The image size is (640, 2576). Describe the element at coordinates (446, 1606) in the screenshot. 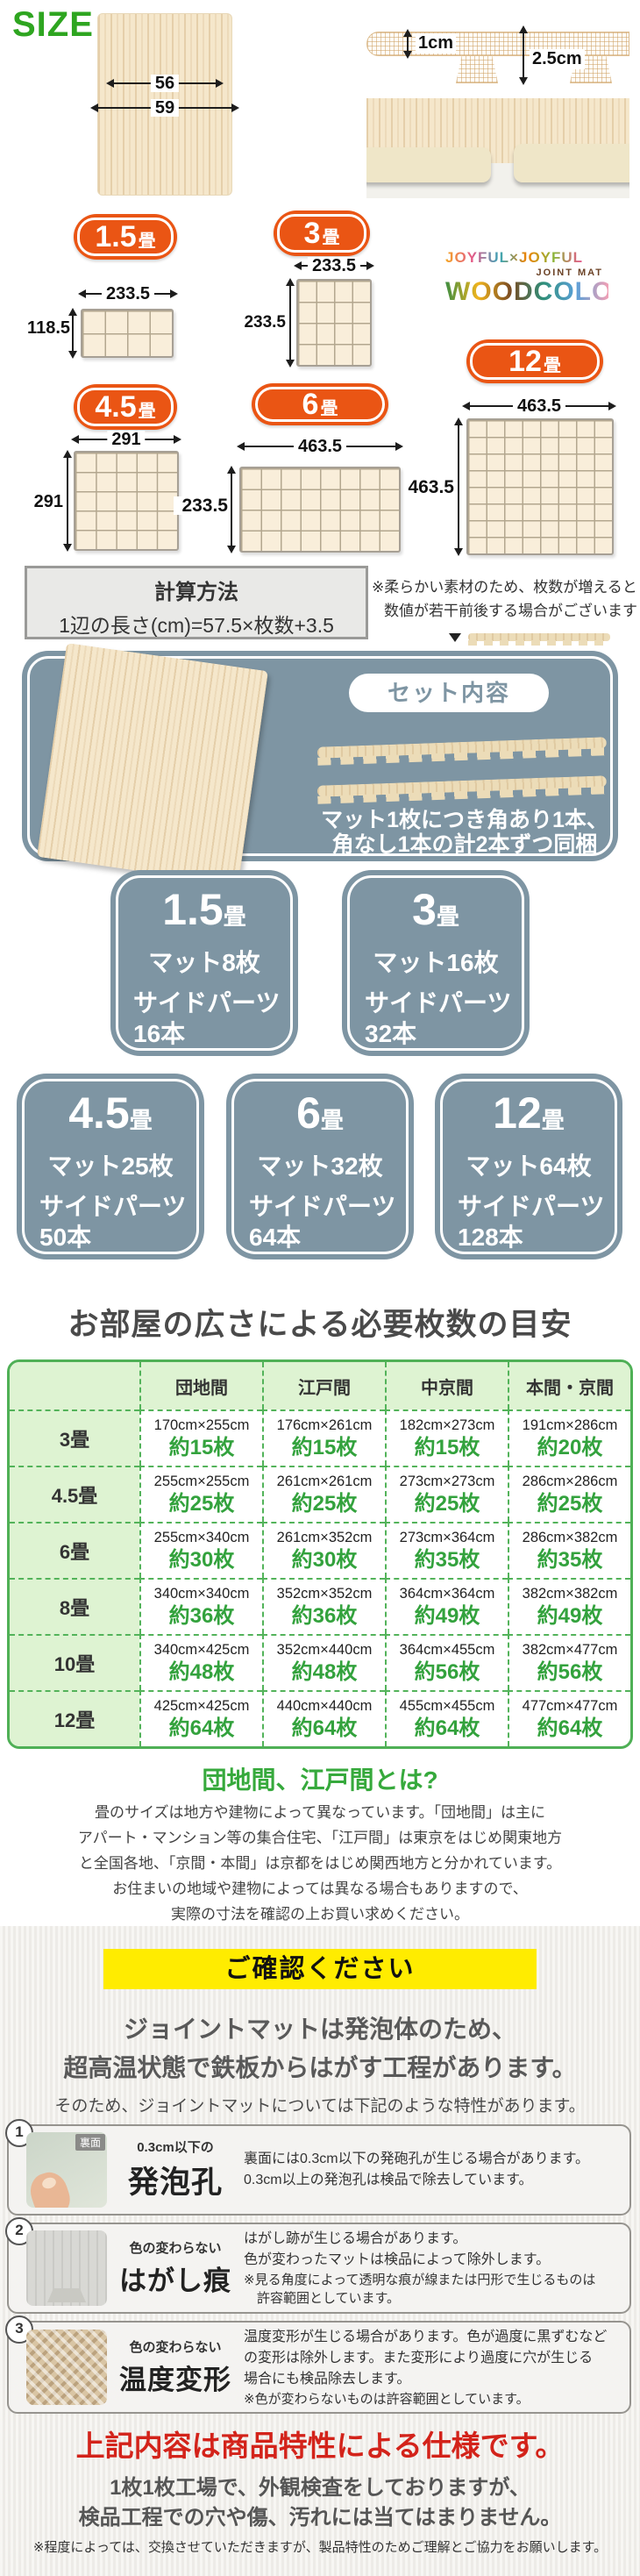

I see `table-cell: 364cm×364cm 約49枚` at that location.